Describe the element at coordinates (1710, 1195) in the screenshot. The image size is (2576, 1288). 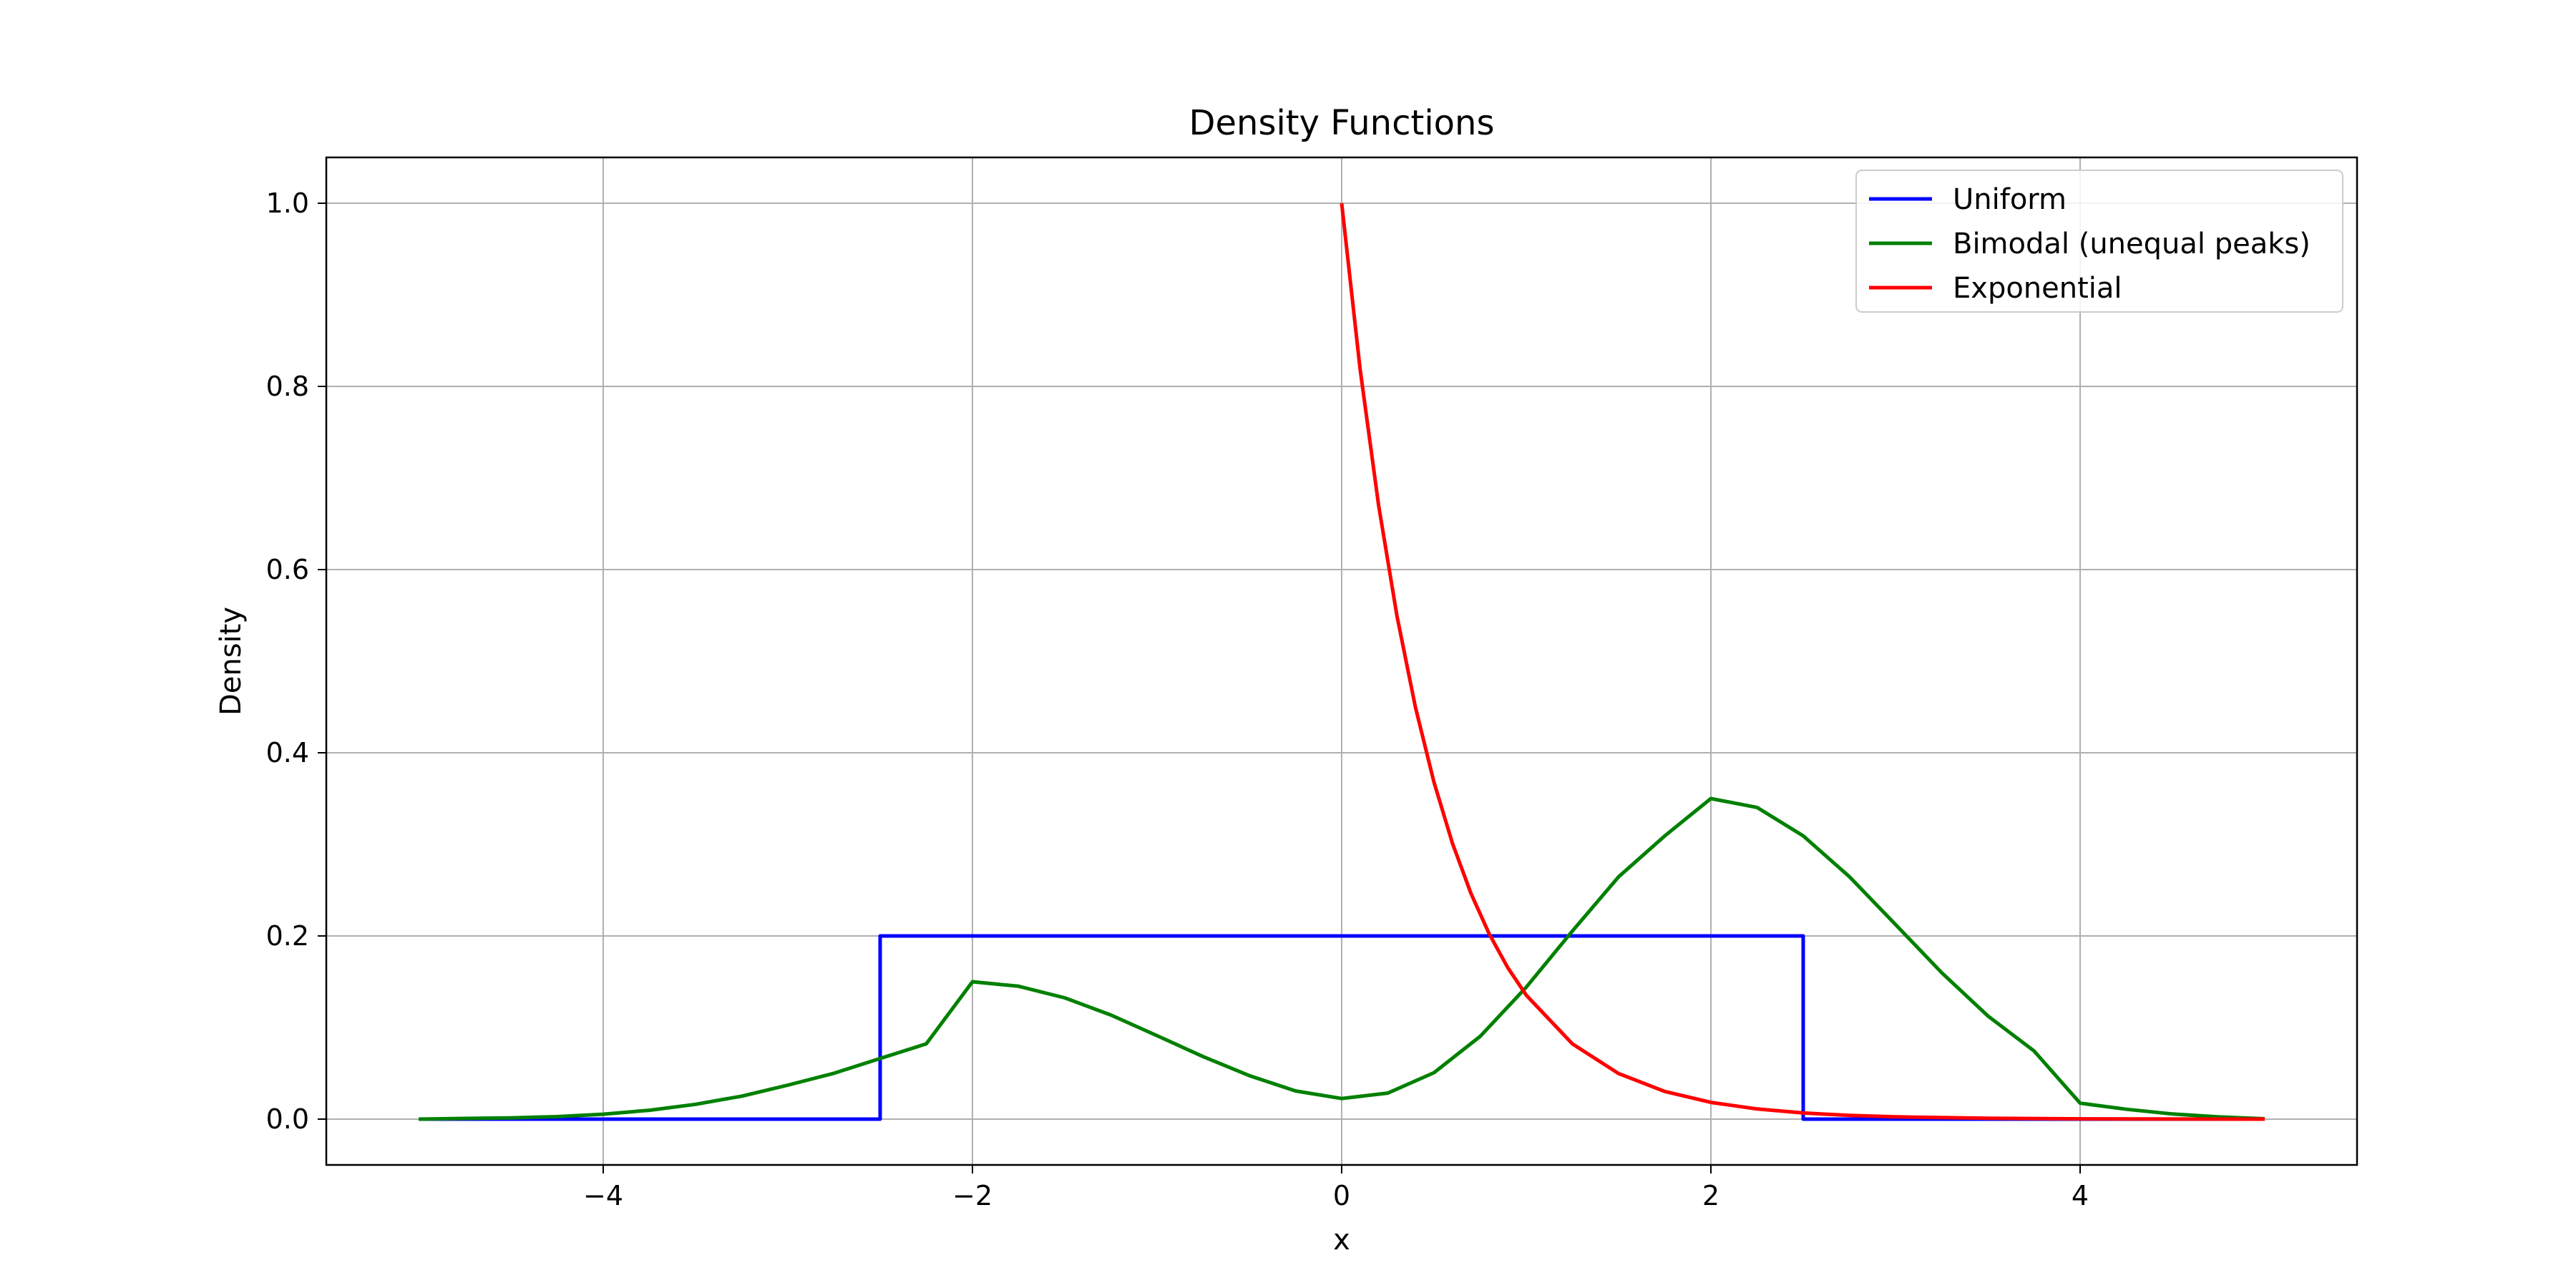
I see `x-tick-label: 2` at that location.